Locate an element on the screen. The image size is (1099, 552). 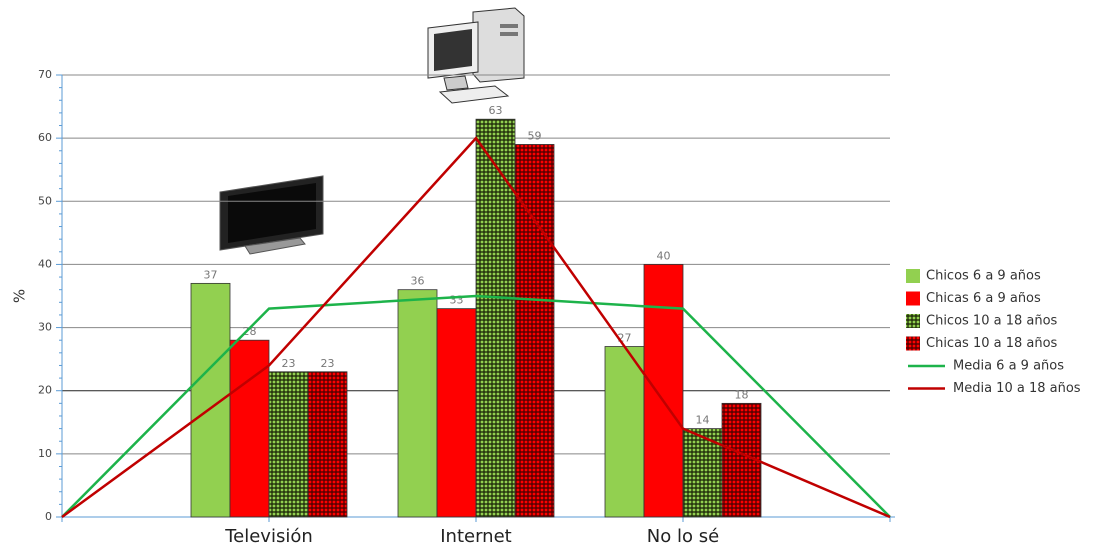
value-label: 33 is located at coordinates (457, 300).